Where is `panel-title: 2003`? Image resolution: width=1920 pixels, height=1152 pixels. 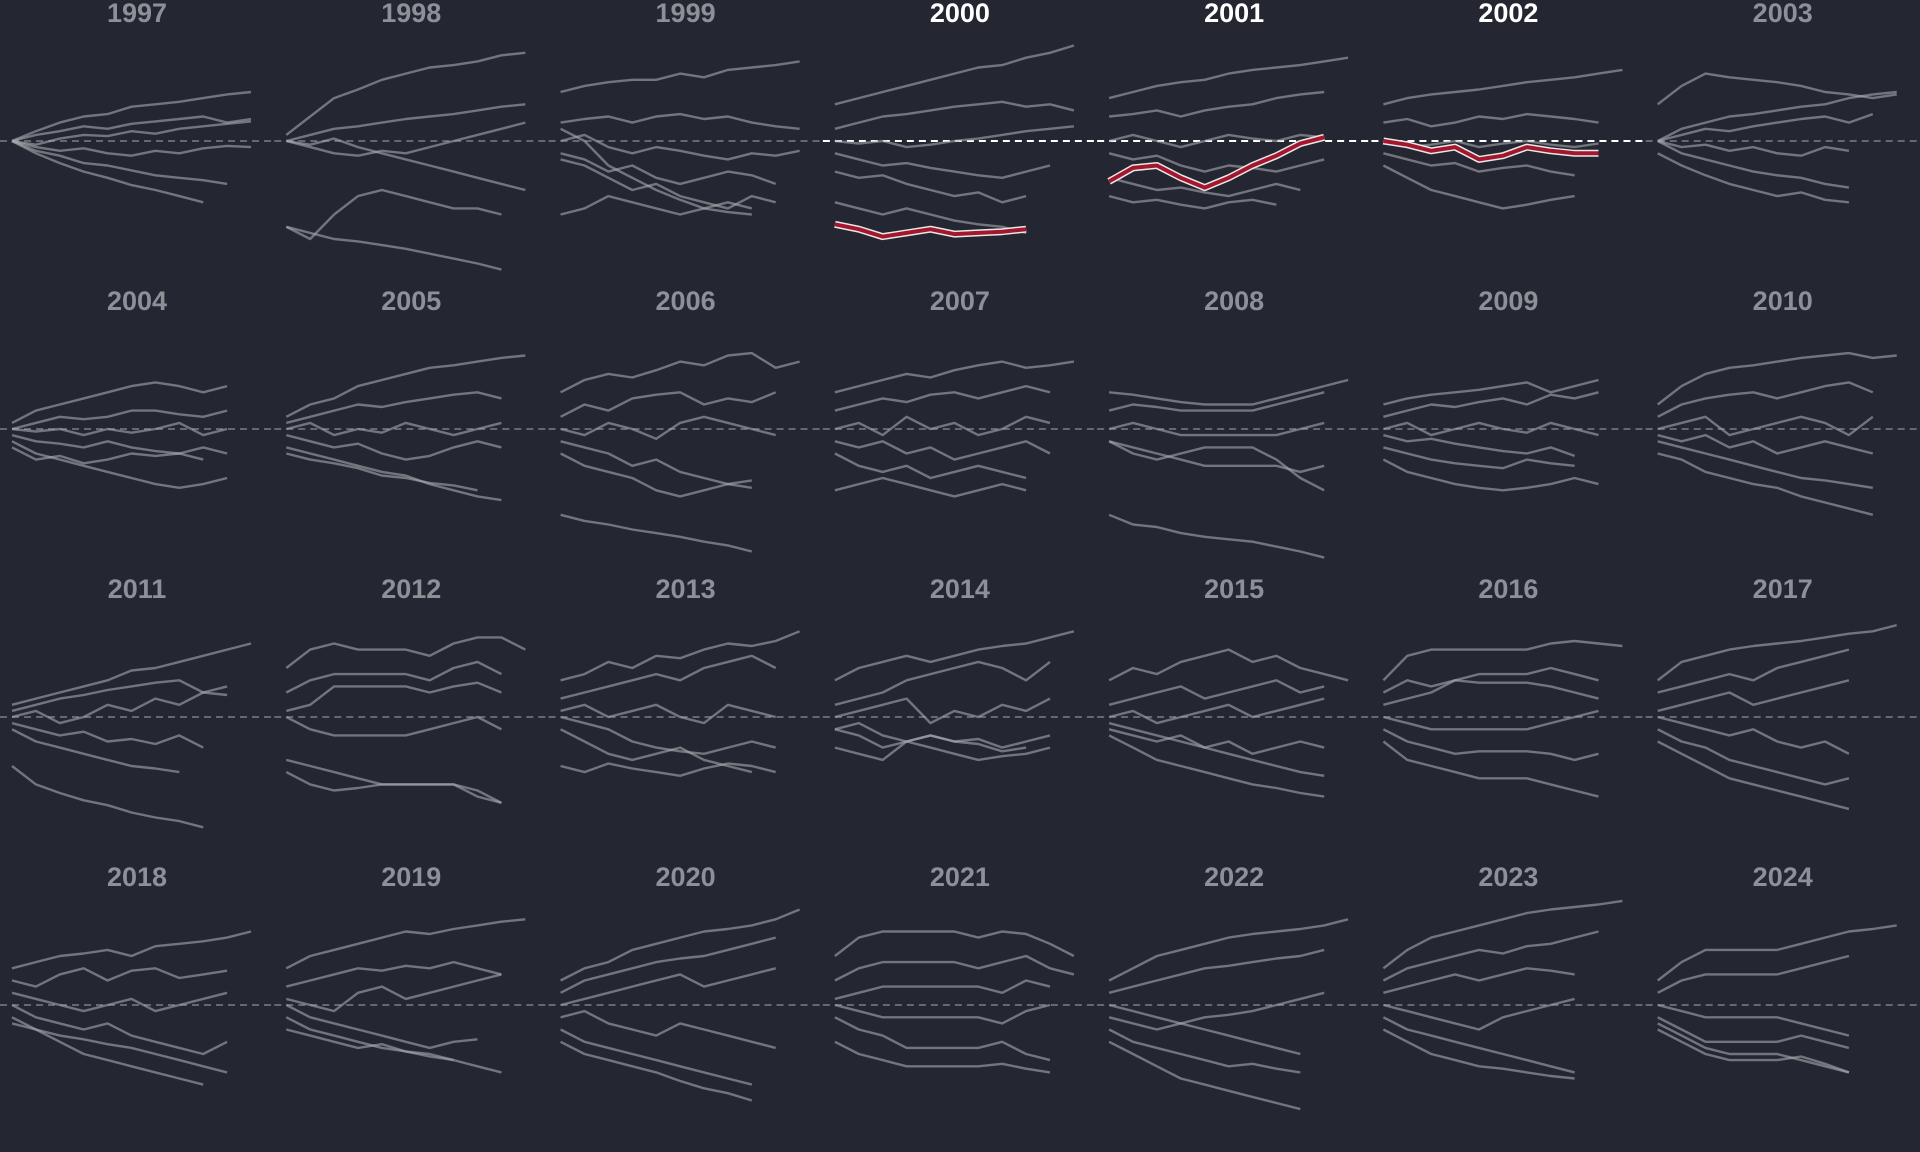 panel-title: 2003 is located at coordinates (1783, 14).